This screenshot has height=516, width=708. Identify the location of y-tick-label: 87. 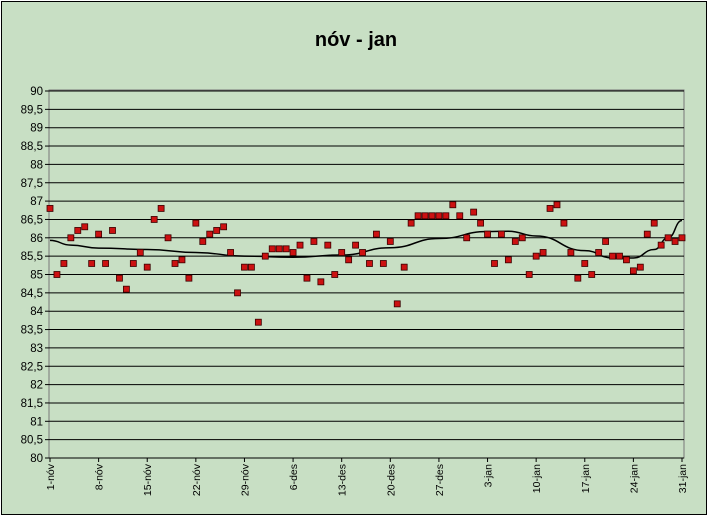
(36, 202).